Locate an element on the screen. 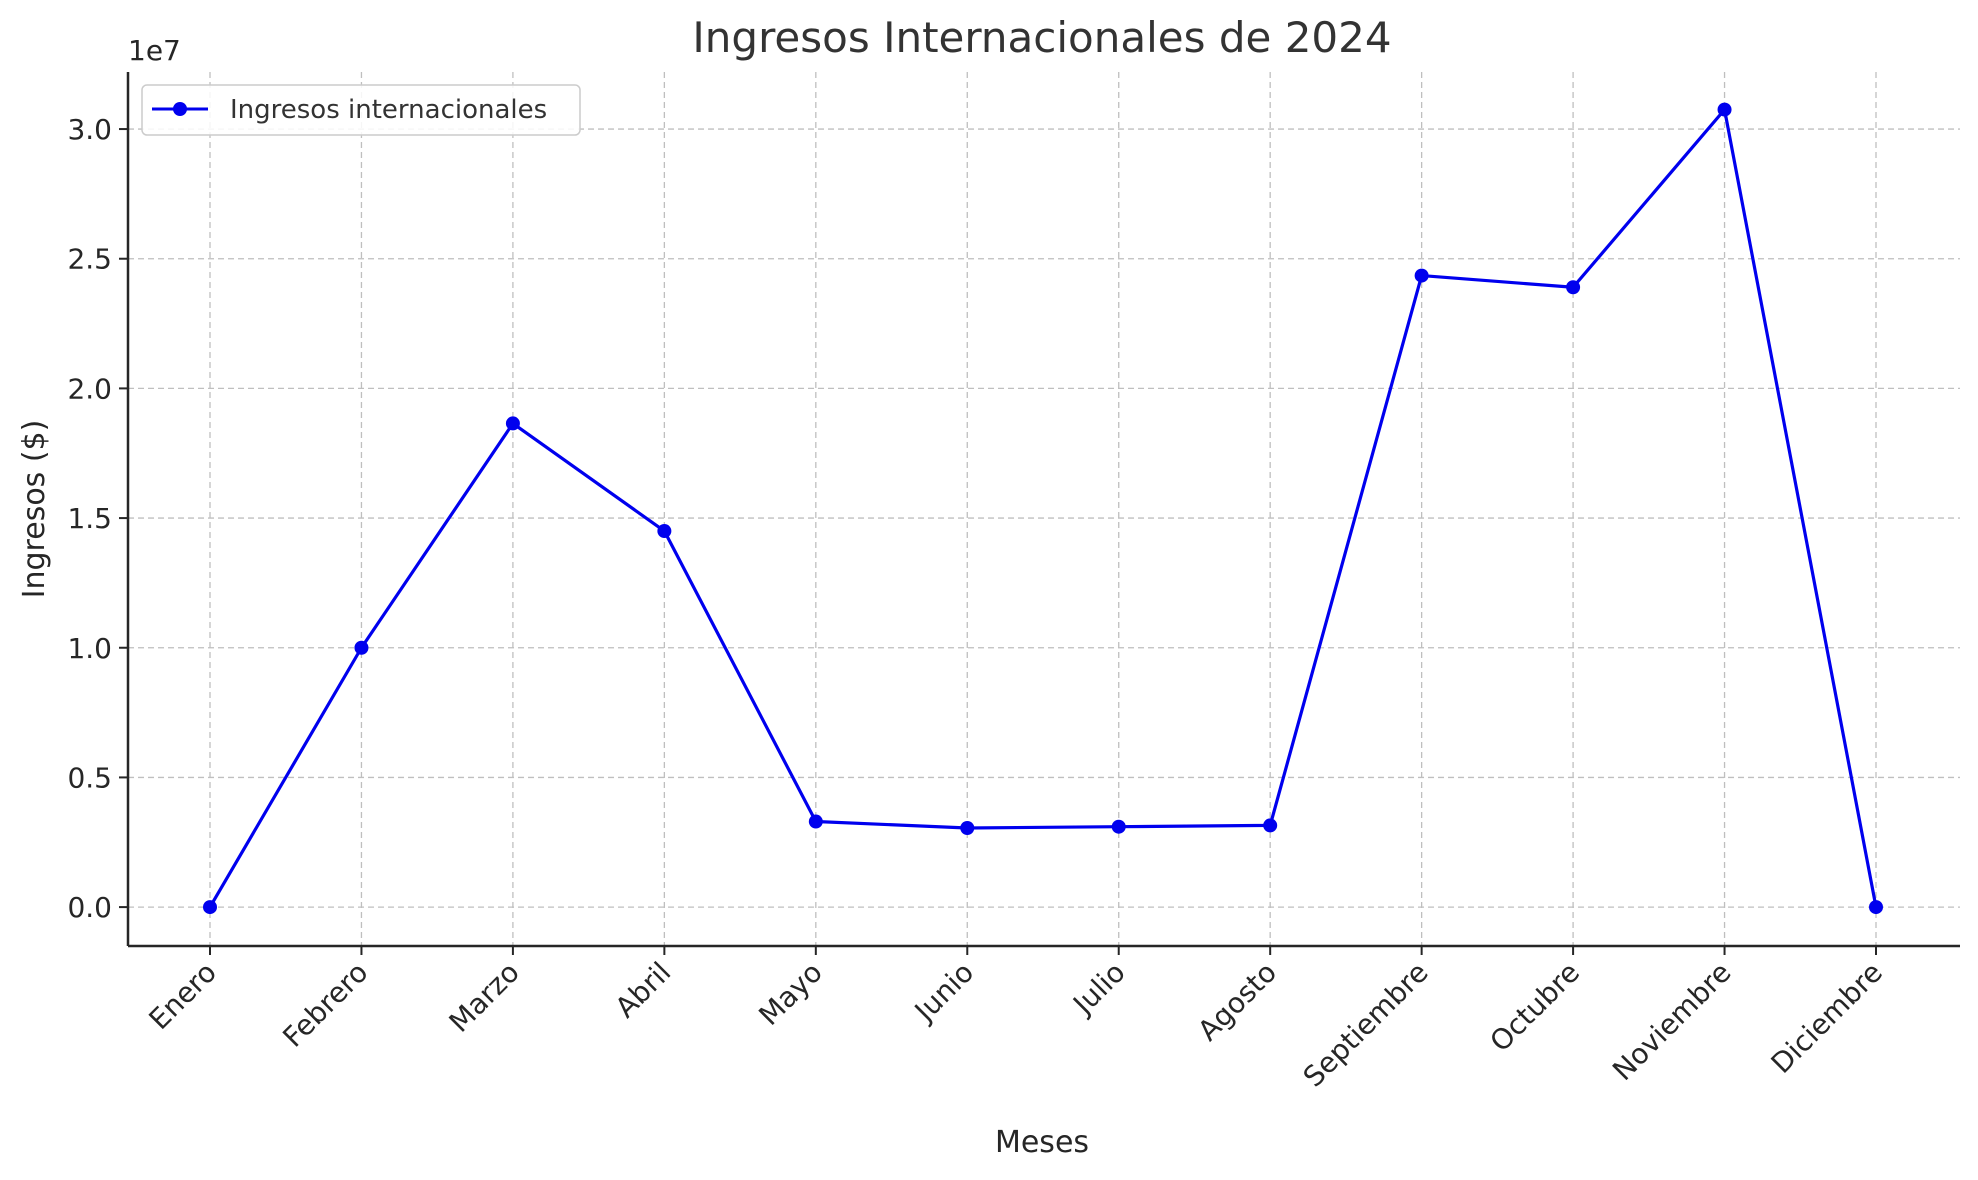 This screenshot has height=1180, width=1978. legend-box is located at coordinates (361, 110).